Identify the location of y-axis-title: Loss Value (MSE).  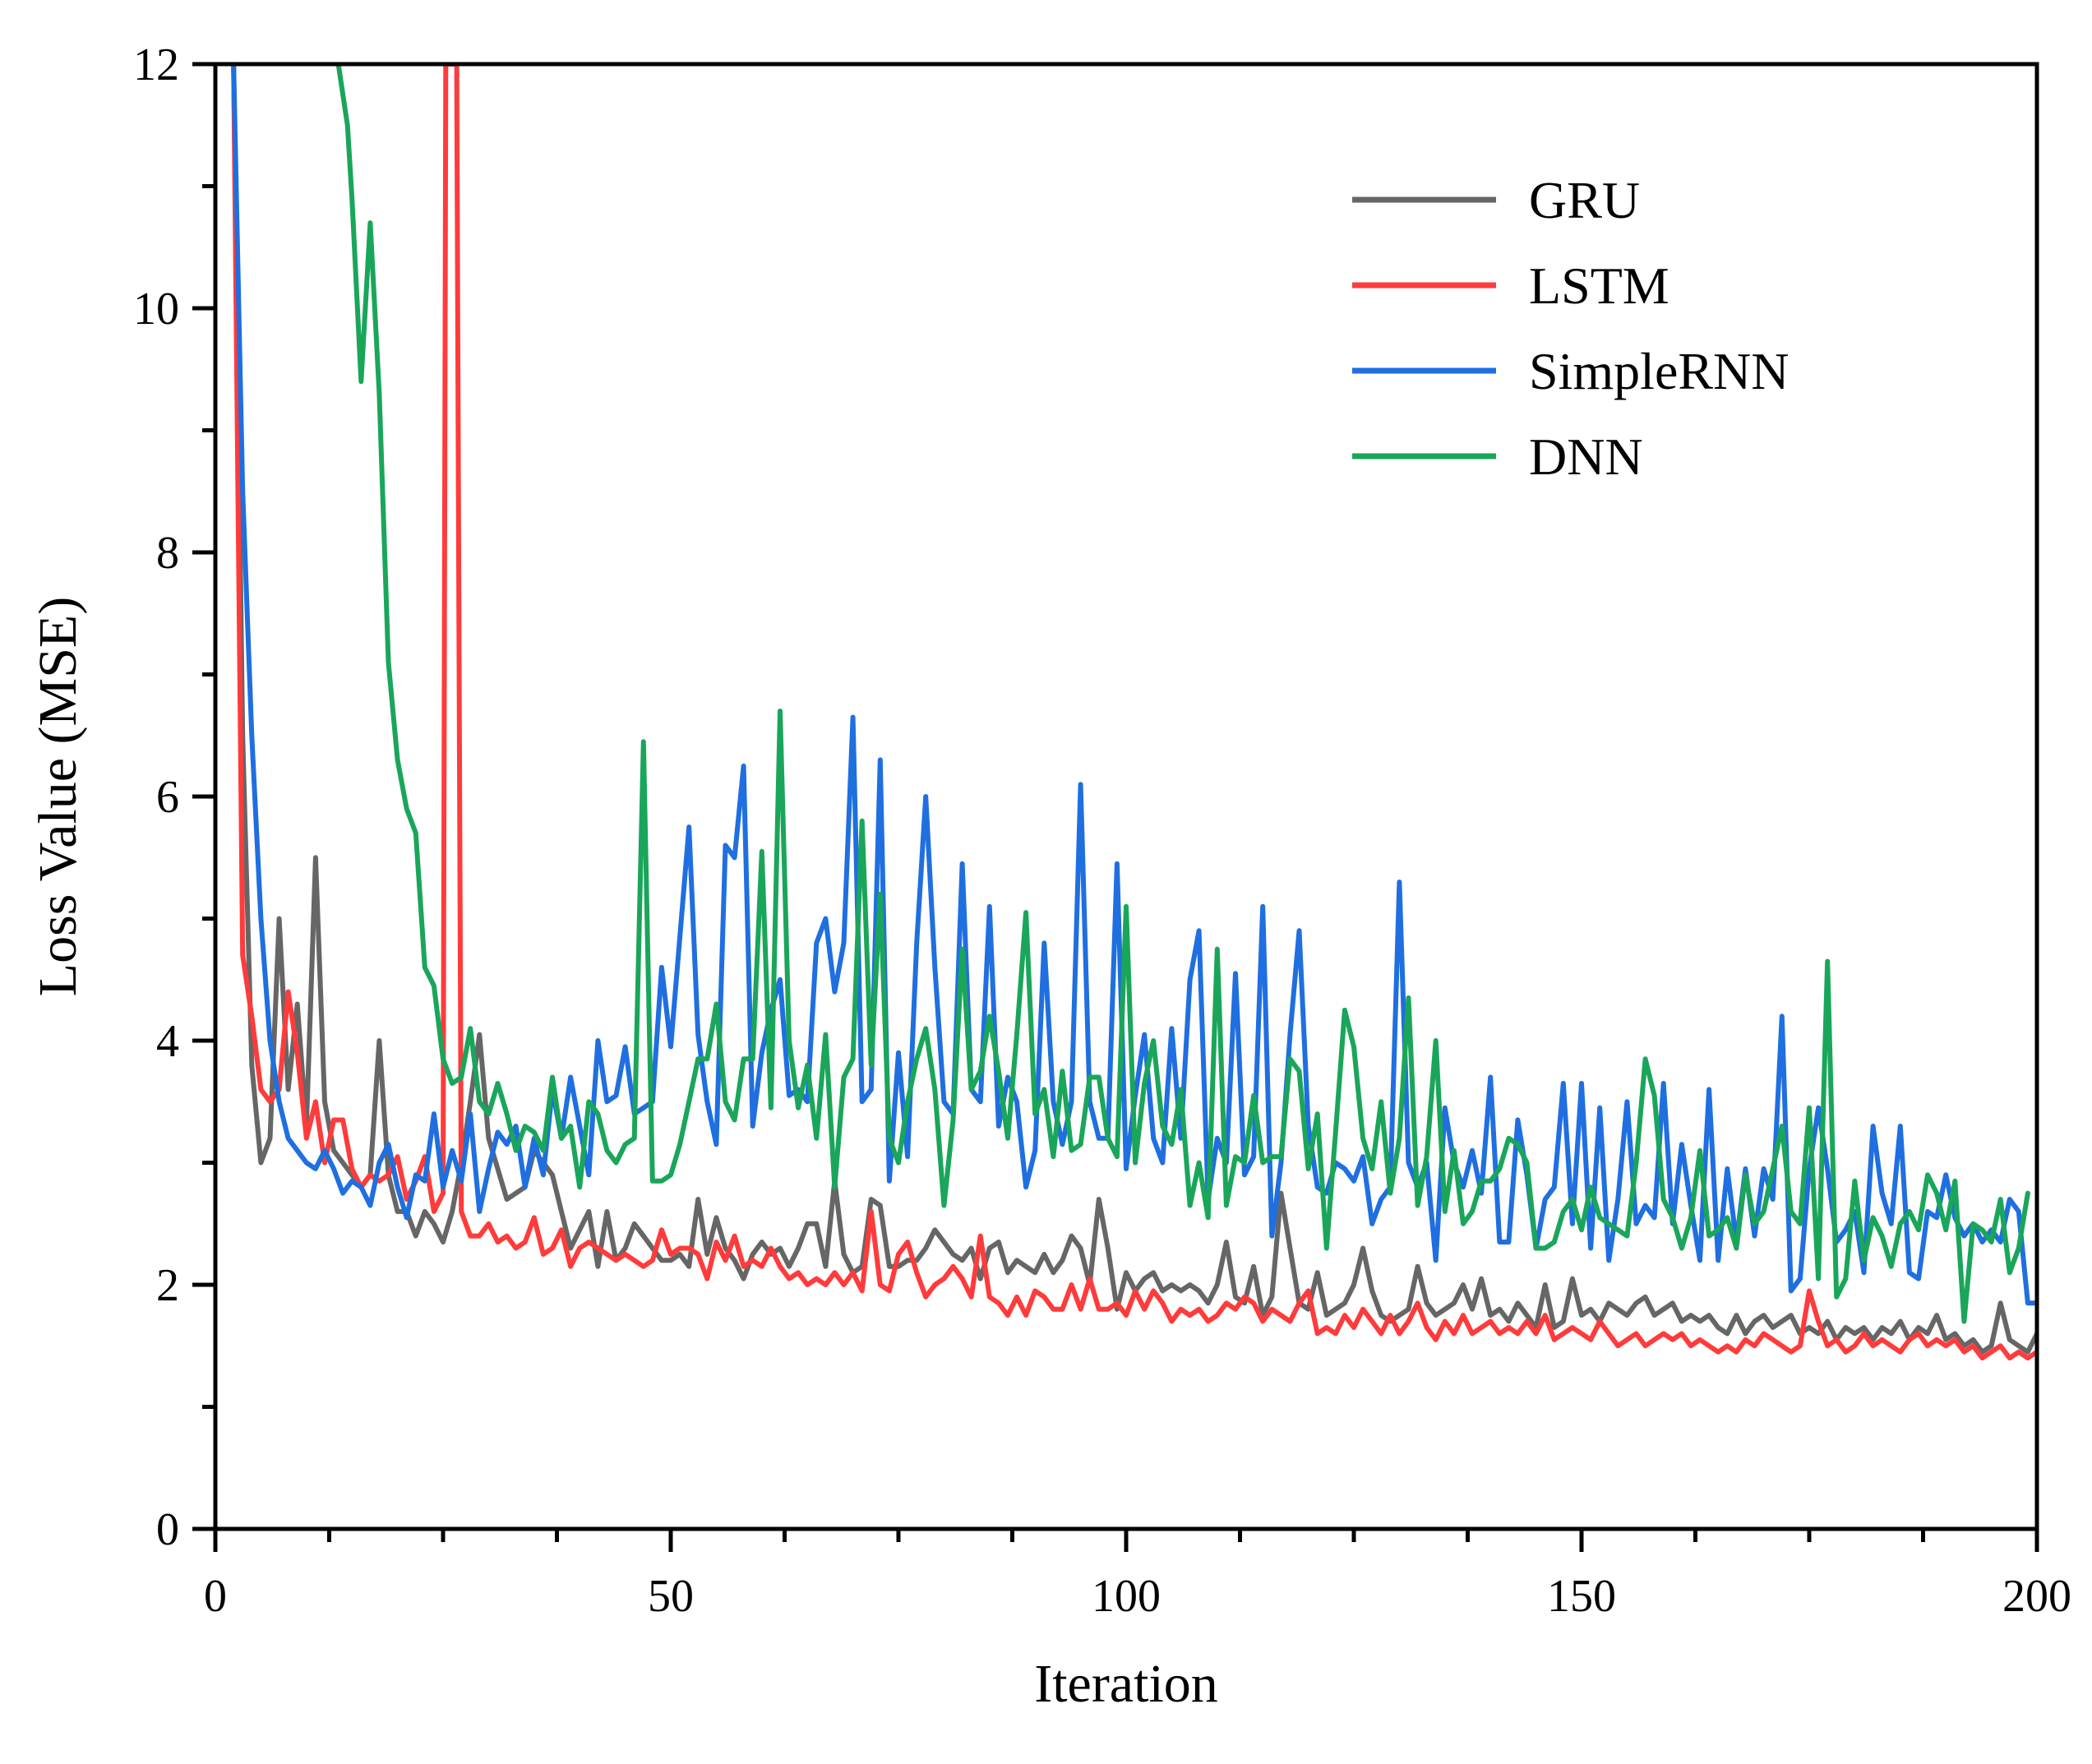
(58, 796).